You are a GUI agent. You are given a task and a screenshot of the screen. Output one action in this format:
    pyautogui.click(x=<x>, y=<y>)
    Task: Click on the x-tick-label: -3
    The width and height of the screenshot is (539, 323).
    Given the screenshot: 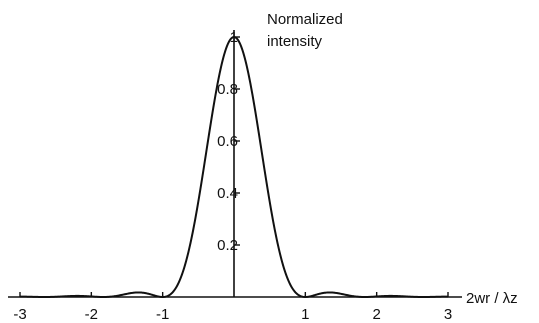 What is the action you would take?
    pyautogui.click(x=19, y=314)
    